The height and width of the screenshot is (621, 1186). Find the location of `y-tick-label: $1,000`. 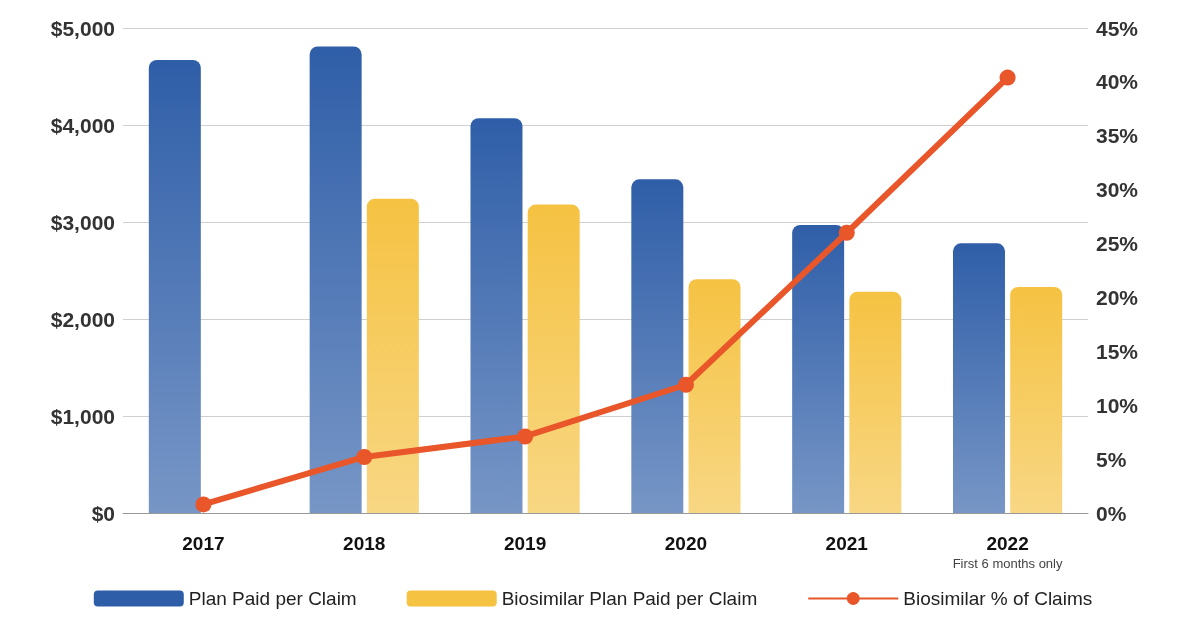

y-tick-label: $1,000 is located at coordinates (82, 416).